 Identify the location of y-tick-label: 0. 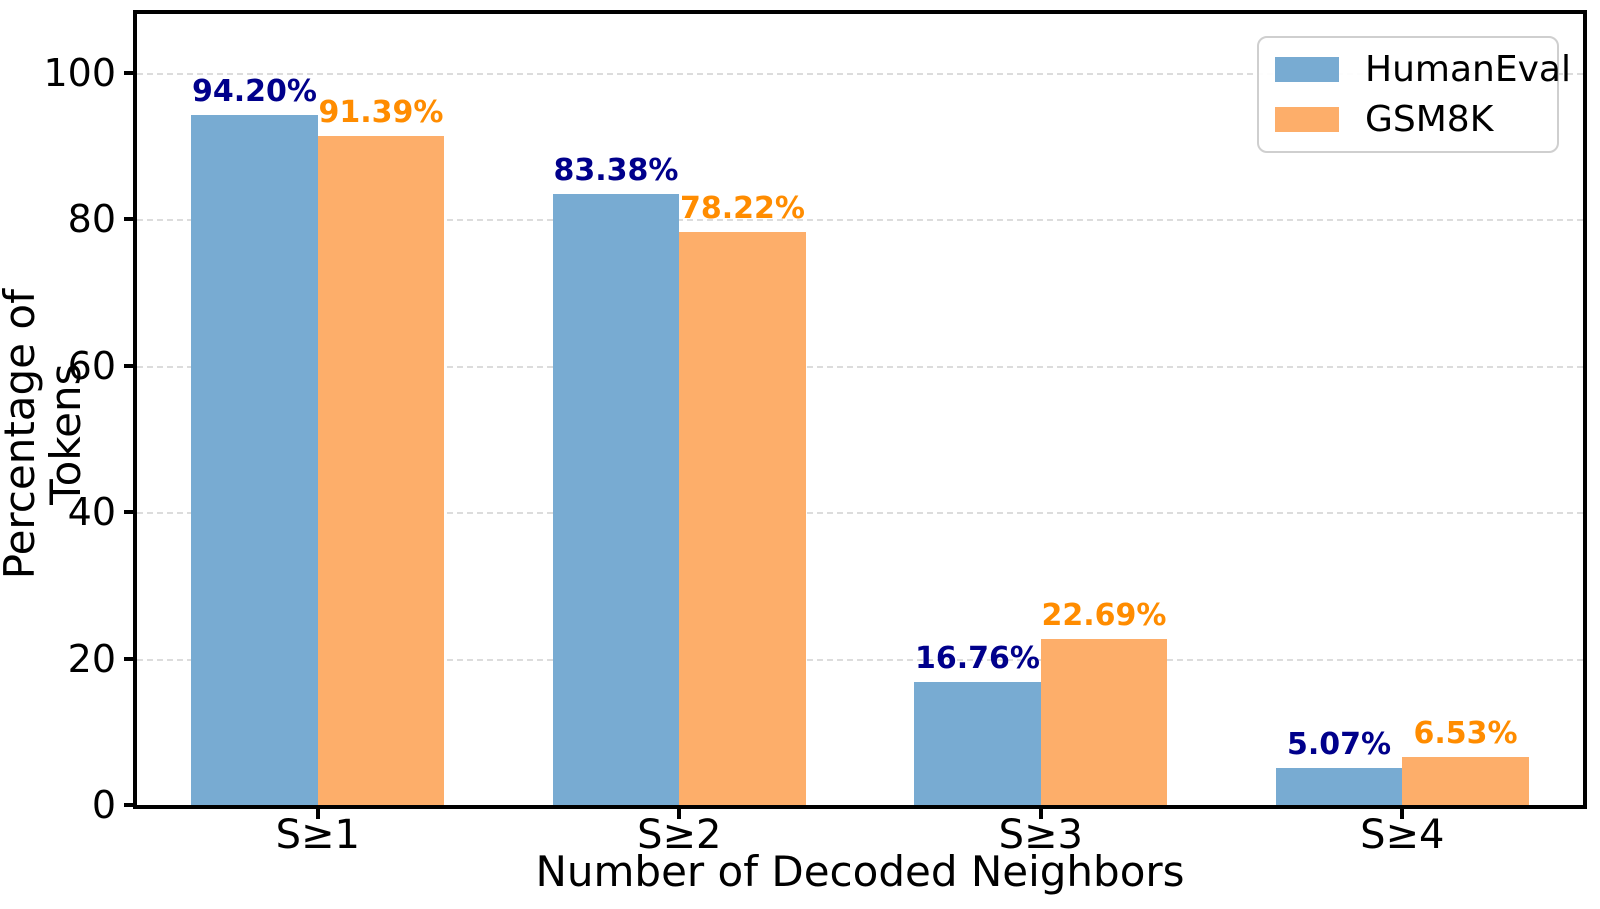
(103, 805).